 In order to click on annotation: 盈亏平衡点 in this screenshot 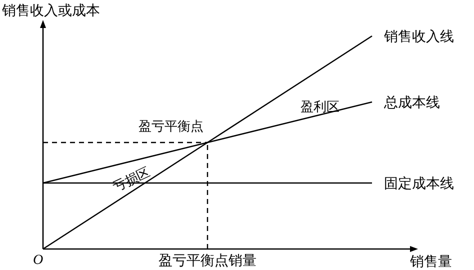, I will do `click(171, 127)`.